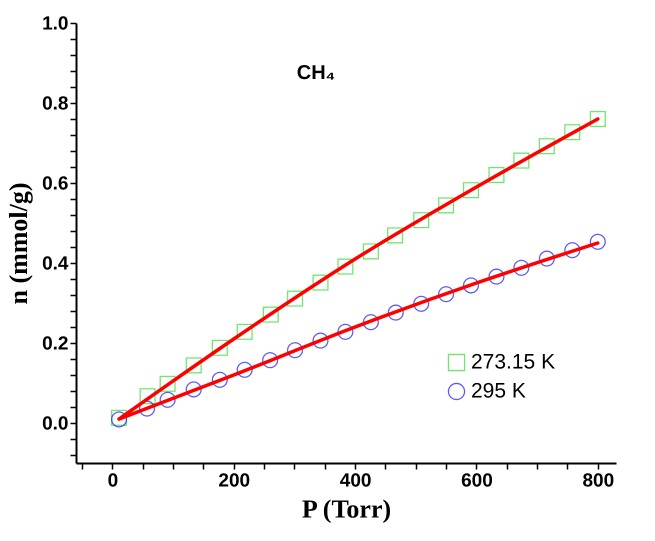  Describe the element at coordinates (55, 344) in the screenshot. I see `y-tick-label: 0.2` at that location.